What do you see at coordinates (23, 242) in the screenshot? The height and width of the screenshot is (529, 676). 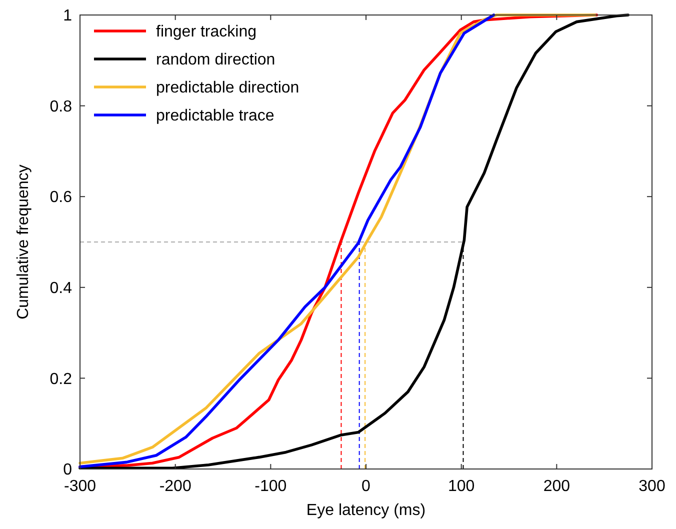 I see `y-axis-title: Cumulative frequency` at bounding box center [23, 242].